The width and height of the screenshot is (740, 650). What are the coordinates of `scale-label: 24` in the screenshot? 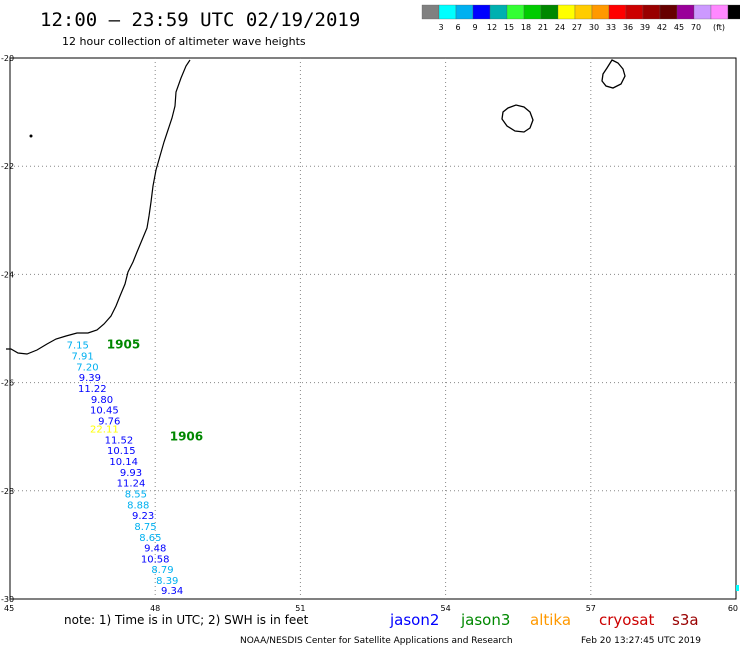 It's located at (560, 27).